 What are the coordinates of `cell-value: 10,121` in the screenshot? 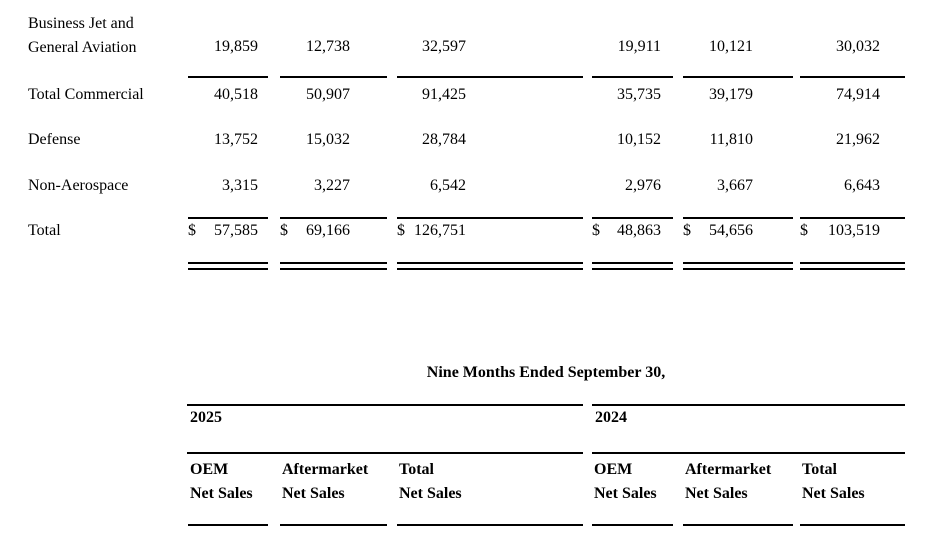 It's located at (731, 46).